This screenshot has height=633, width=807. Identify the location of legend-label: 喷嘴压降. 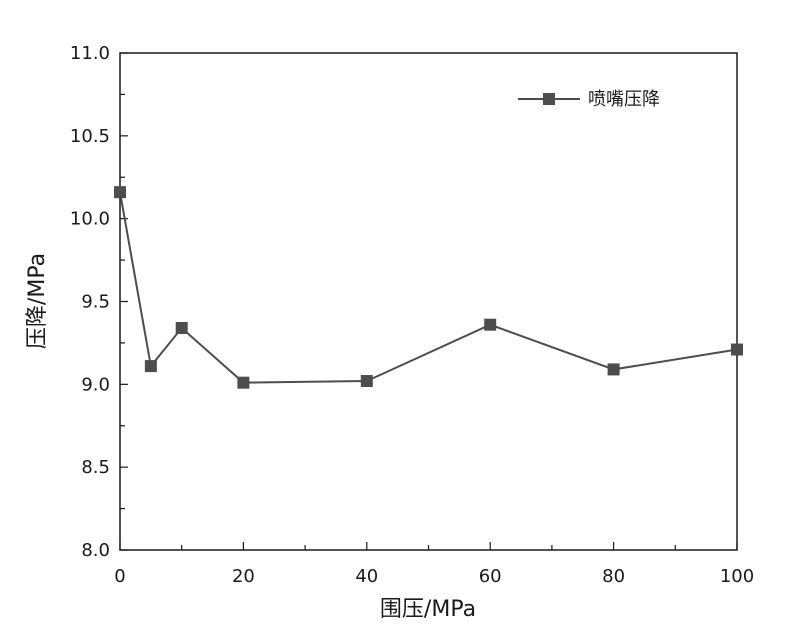
(624, 99).